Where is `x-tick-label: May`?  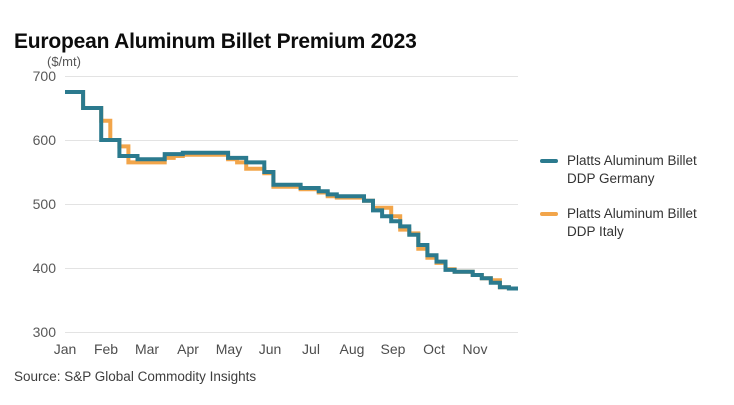 x-tick-label: May is located at coordinates (229, 349).